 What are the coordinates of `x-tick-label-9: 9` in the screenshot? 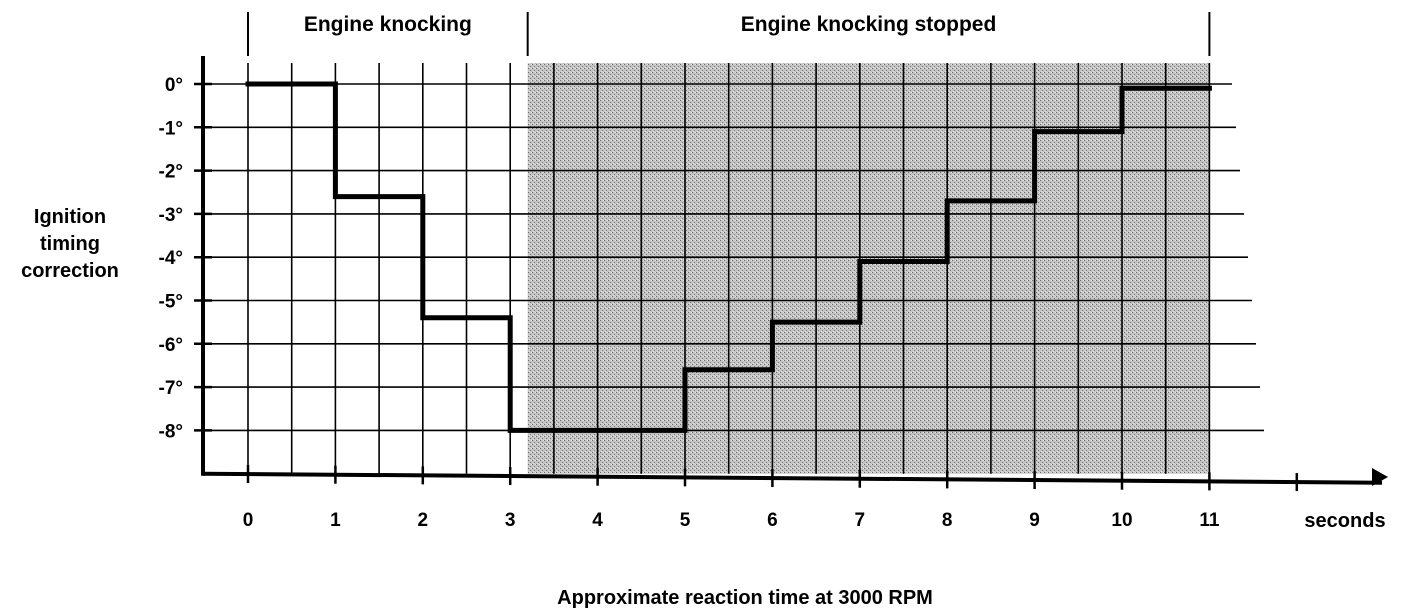 It's located at (1034, 520).